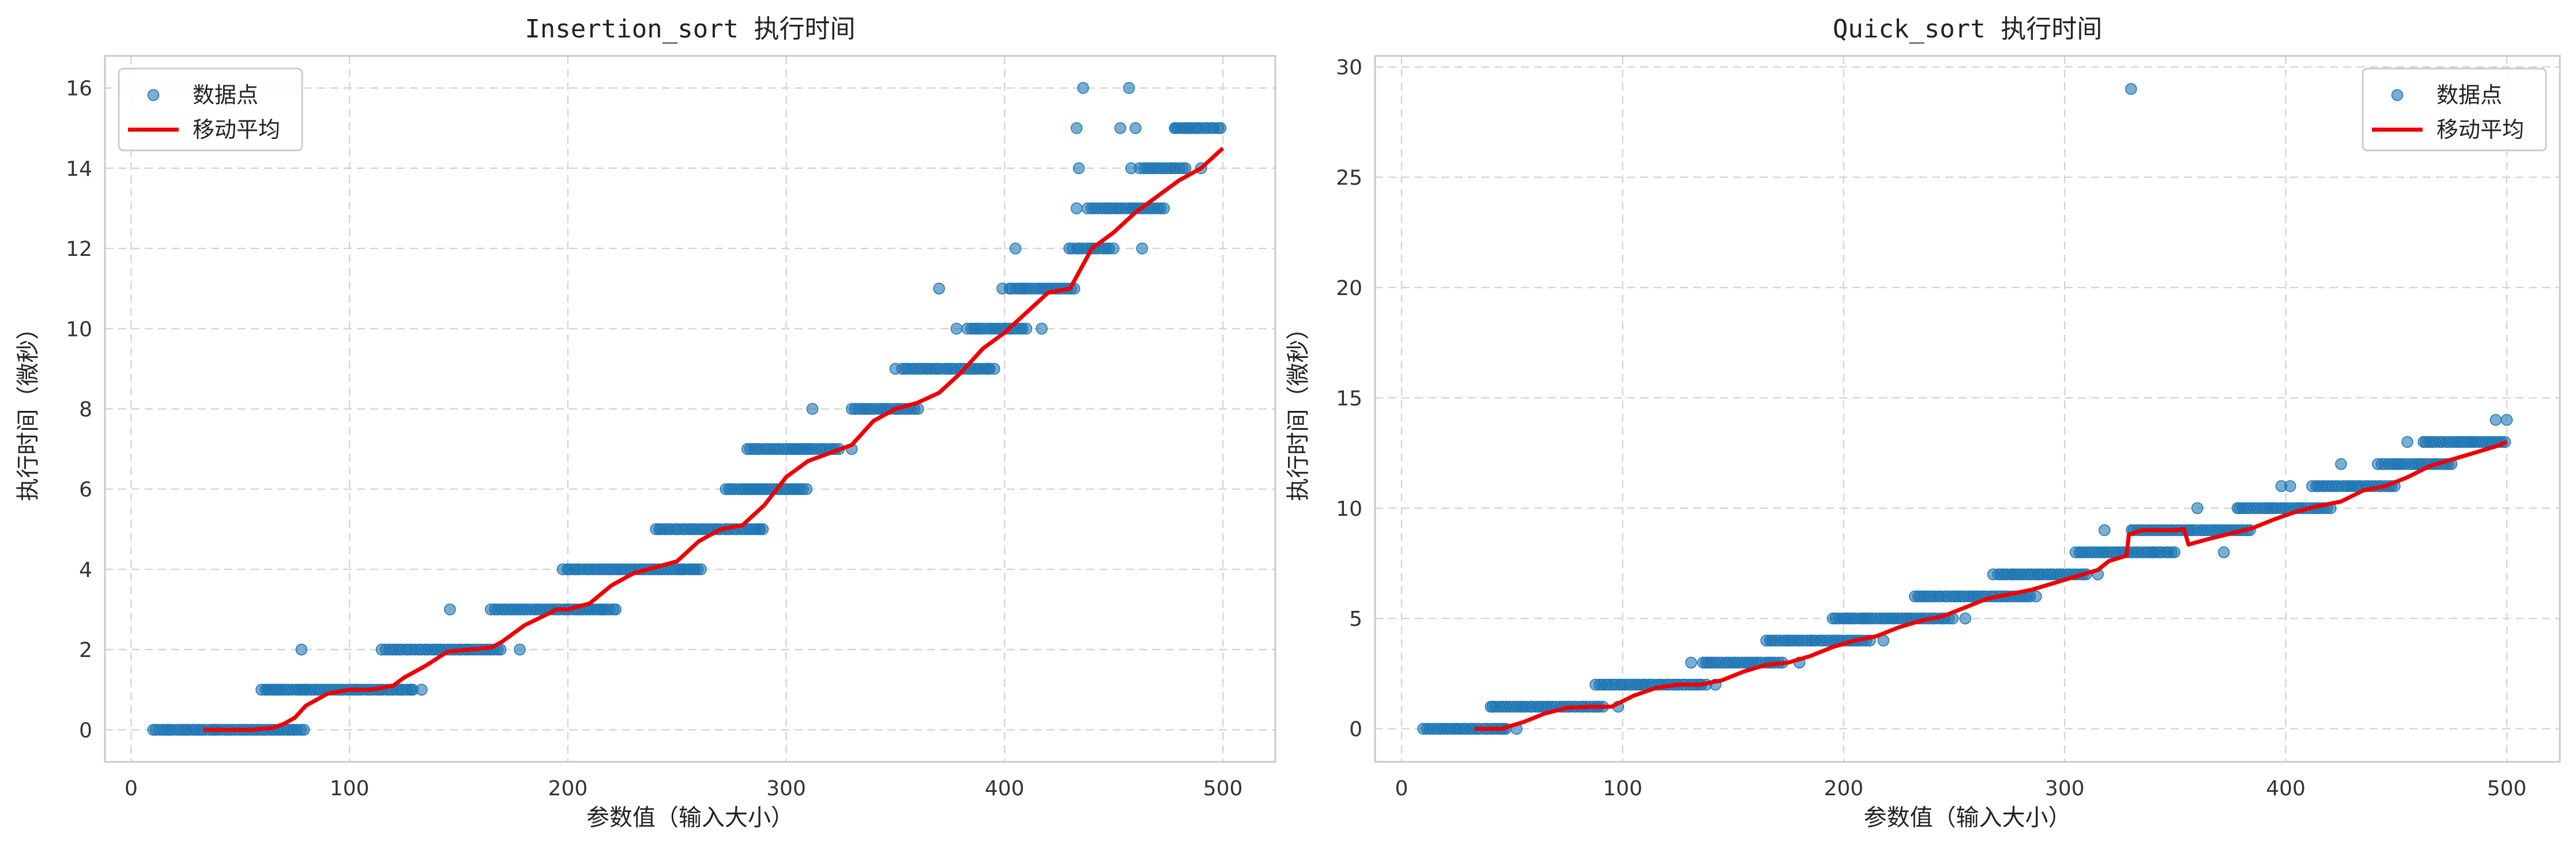 The image size is (2576, 846). I want to click on moving-average-line, so click(1991, 586).